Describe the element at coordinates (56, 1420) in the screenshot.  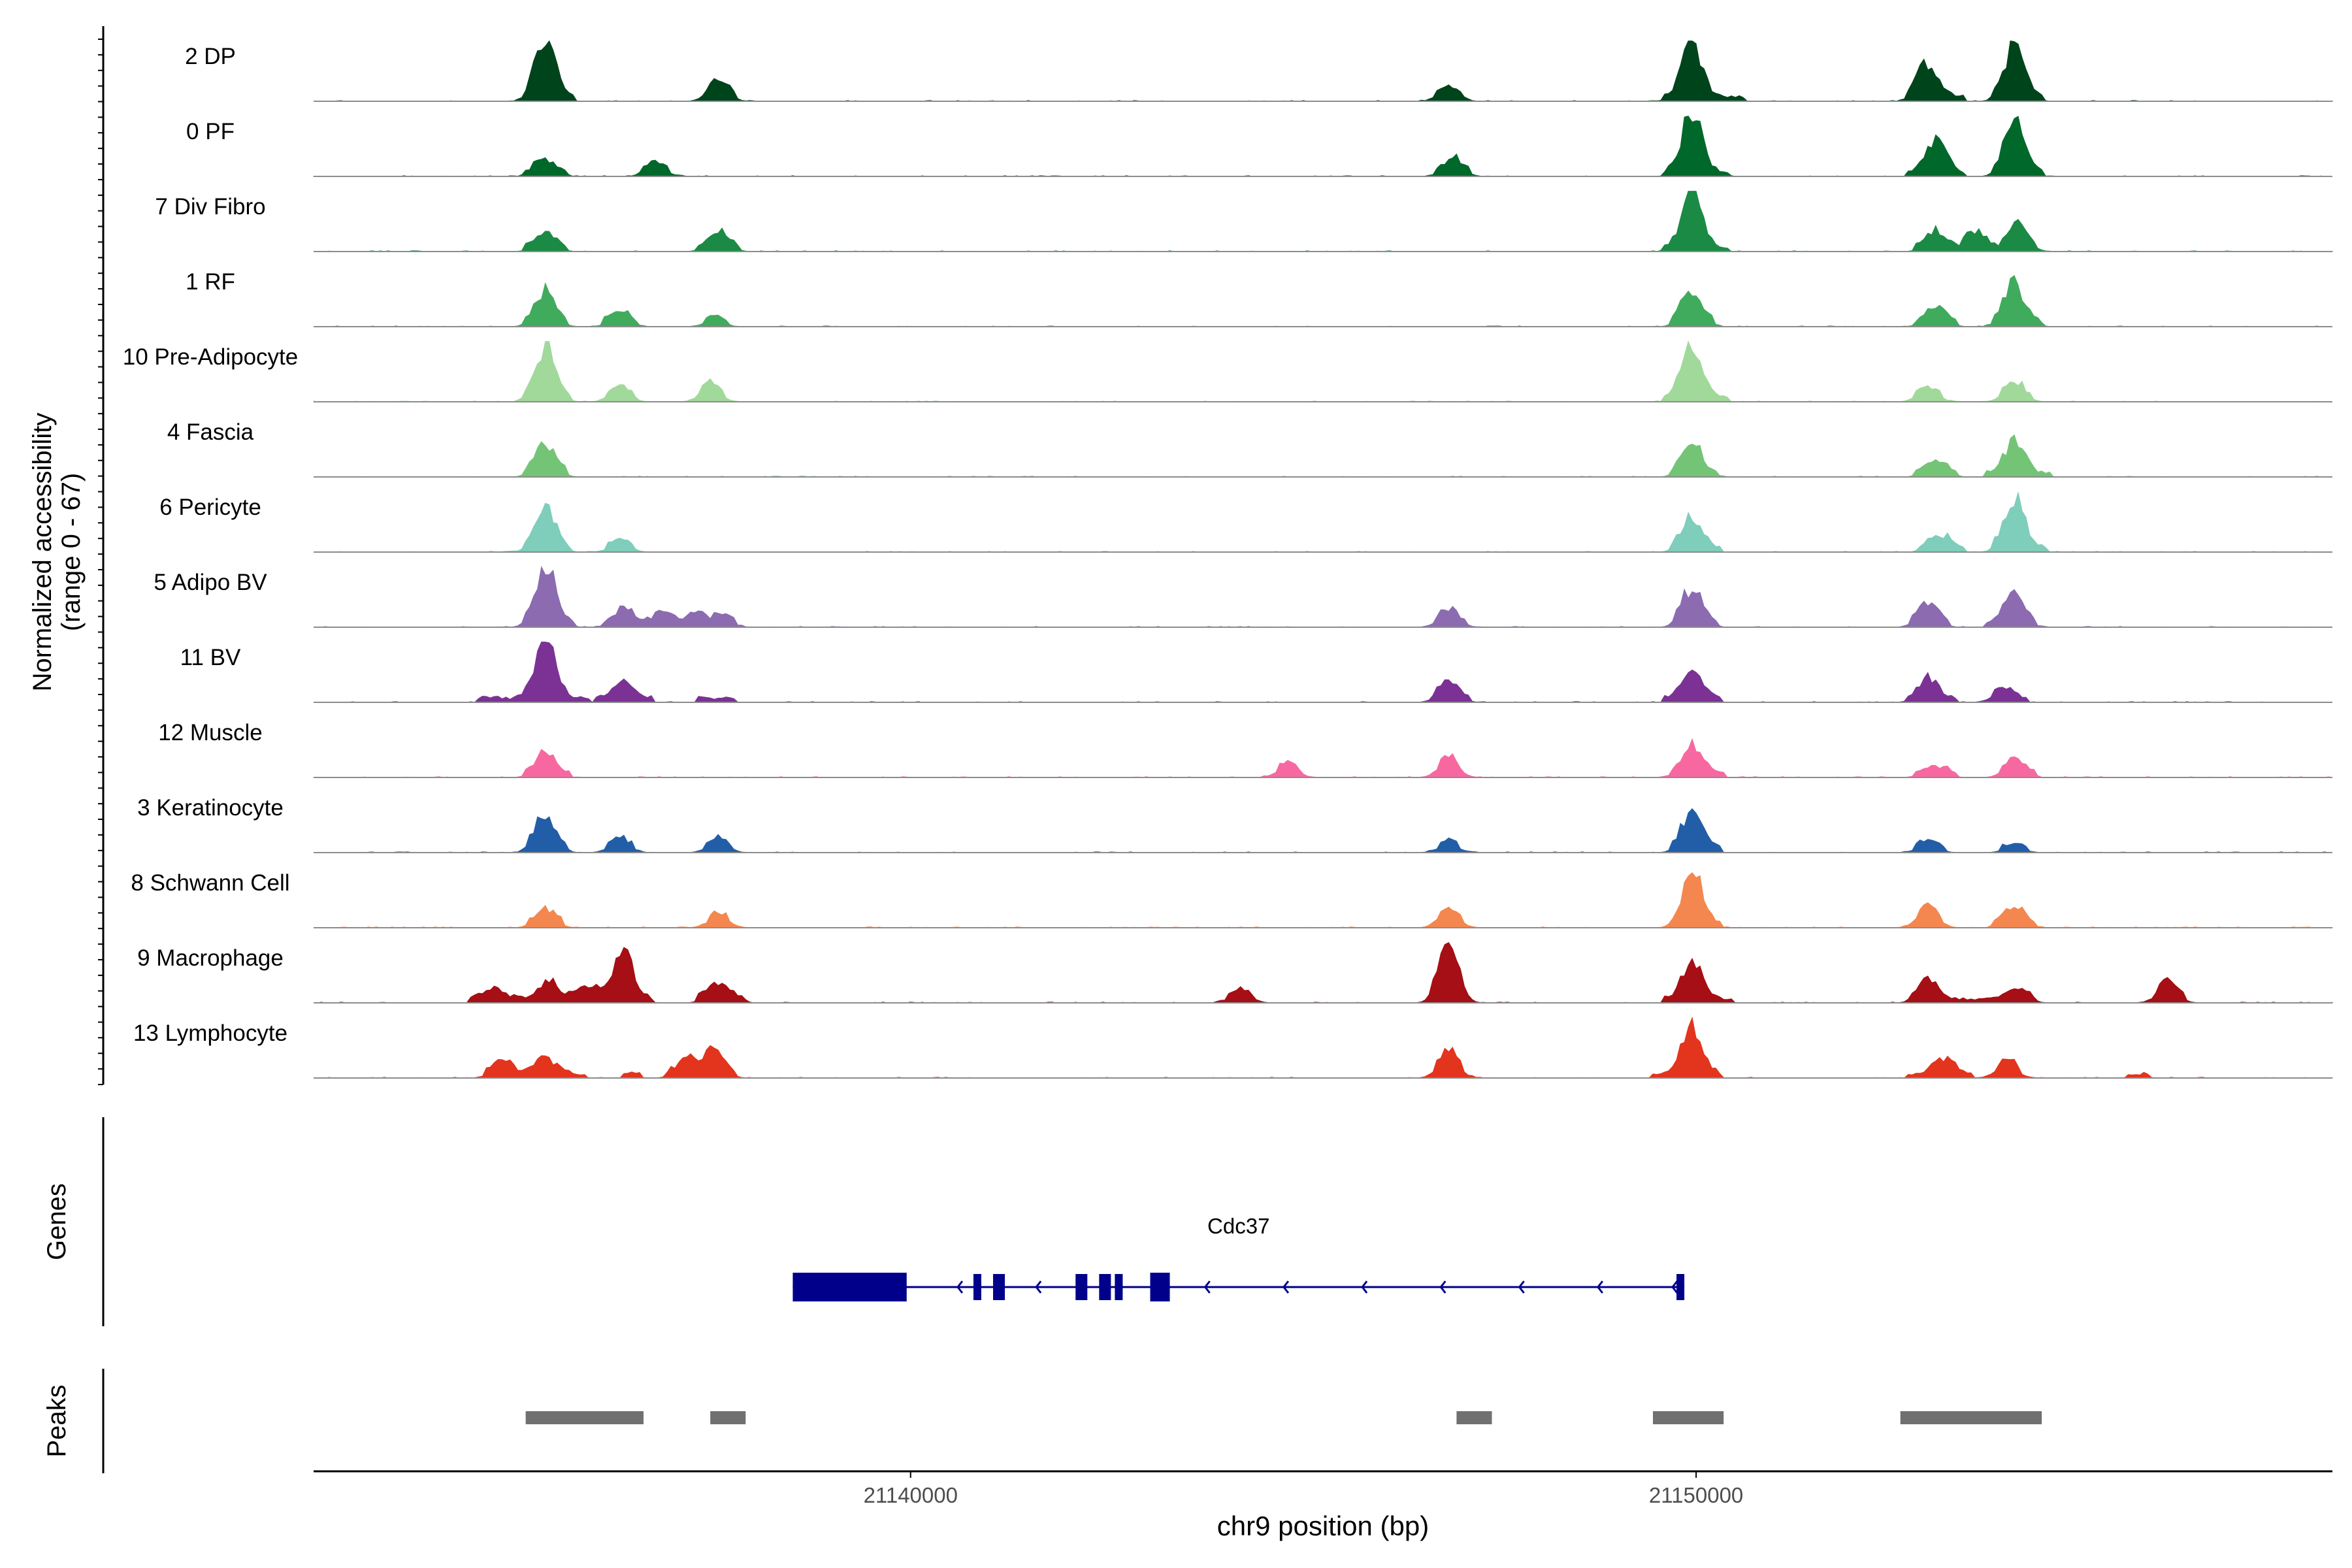
I see `peaks-y-axis-label: Peaks` at that location.